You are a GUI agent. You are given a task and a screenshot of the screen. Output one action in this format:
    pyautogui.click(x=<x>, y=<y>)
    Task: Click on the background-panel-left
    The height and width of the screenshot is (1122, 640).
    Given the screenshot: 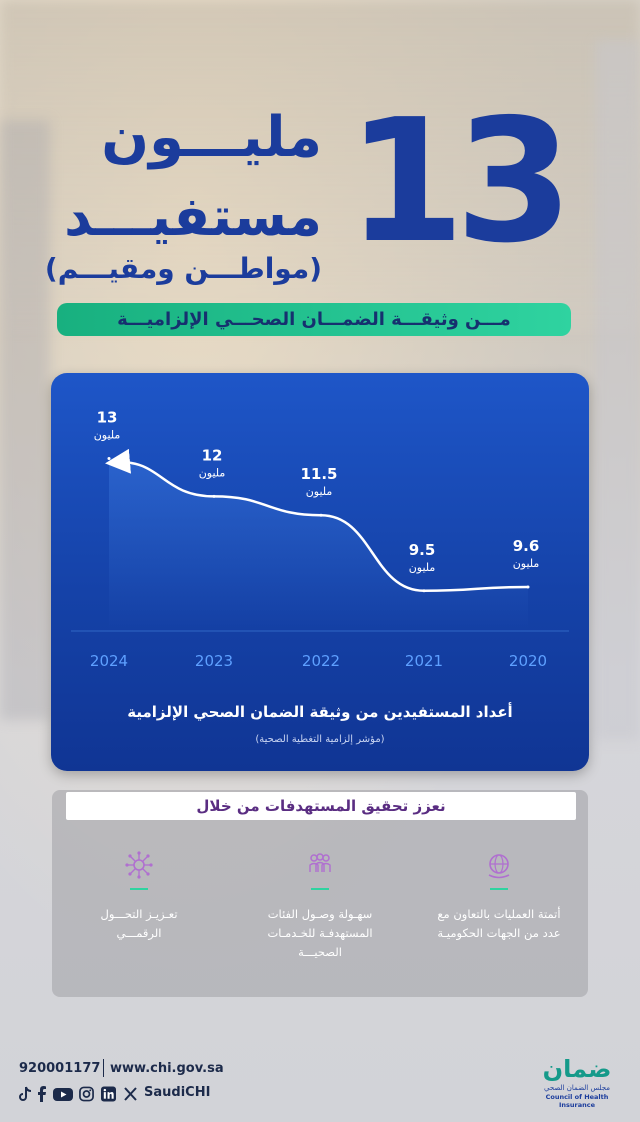 What is the action you would take?
    pyautogui.click(x=25, y=420)
    